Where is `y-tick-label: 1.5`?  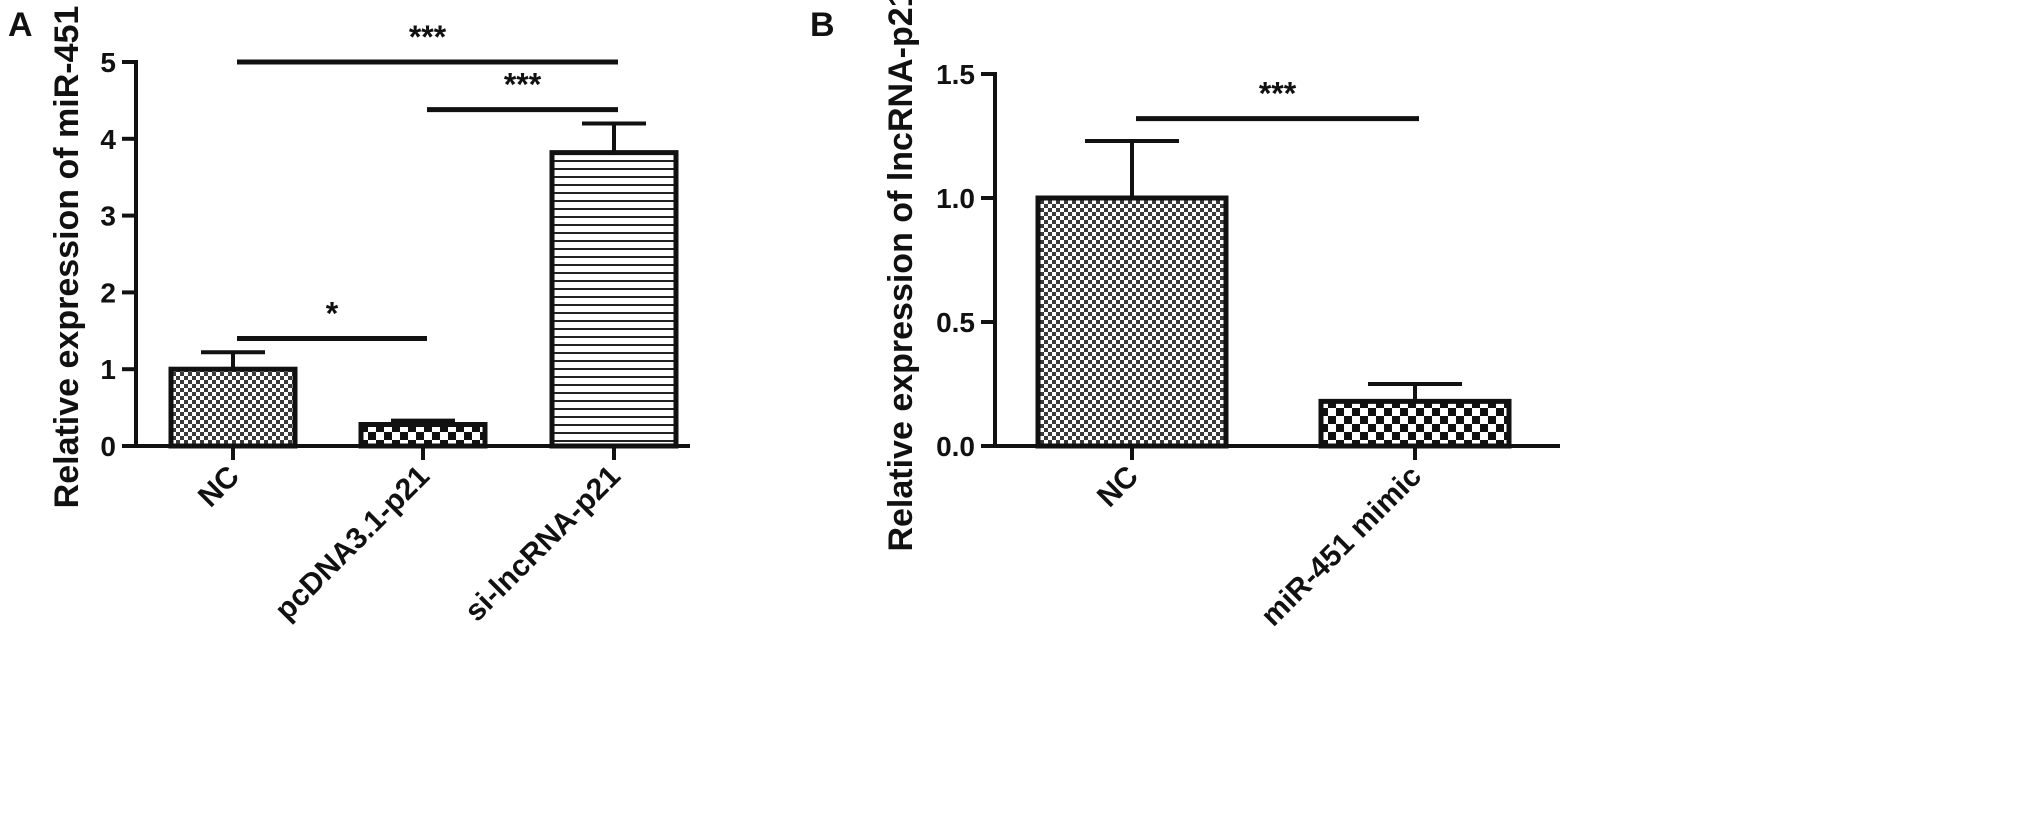
y-tick-label: 1.5 is located at coordinates (955, 74).